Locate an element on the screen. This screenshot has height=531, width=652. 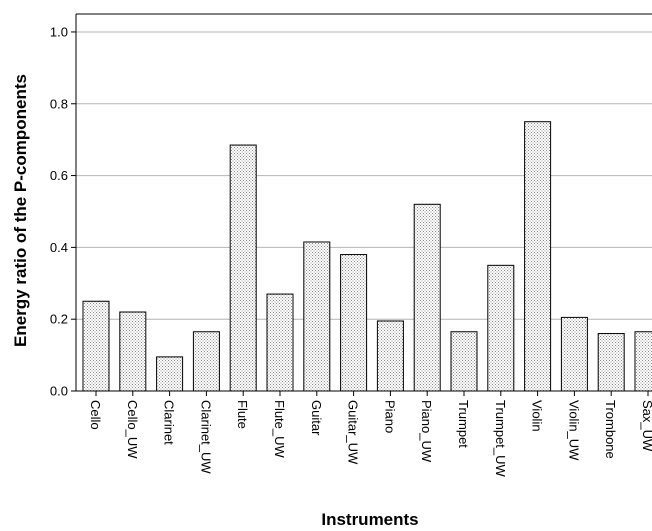
y-tick-label: 0.4 is located at coordinates (59, 247).